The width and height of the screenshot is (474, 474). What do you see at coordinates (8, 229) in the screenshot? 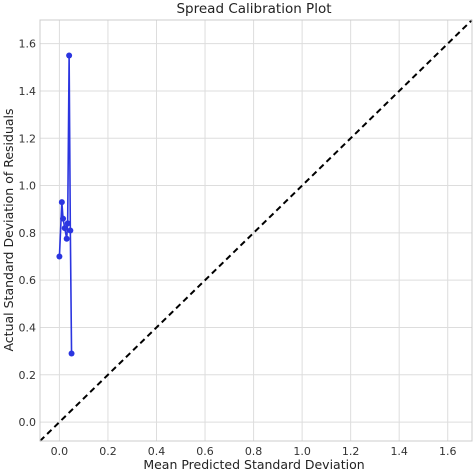
I see `y-axis-title: Actual Standard Deviation of Residuals` at bounding box center [8, 229].